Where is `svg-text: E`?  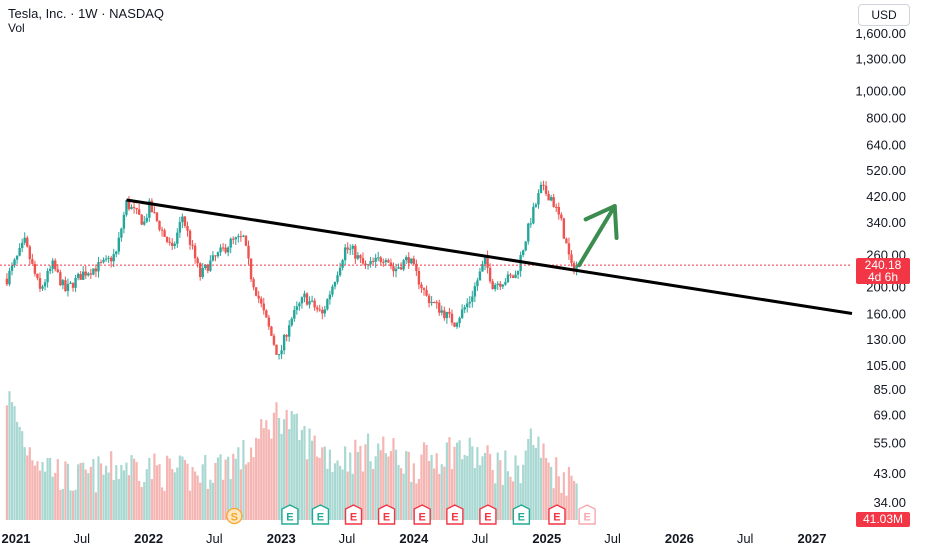
svg-text: E is located at coordinates (353, 518).